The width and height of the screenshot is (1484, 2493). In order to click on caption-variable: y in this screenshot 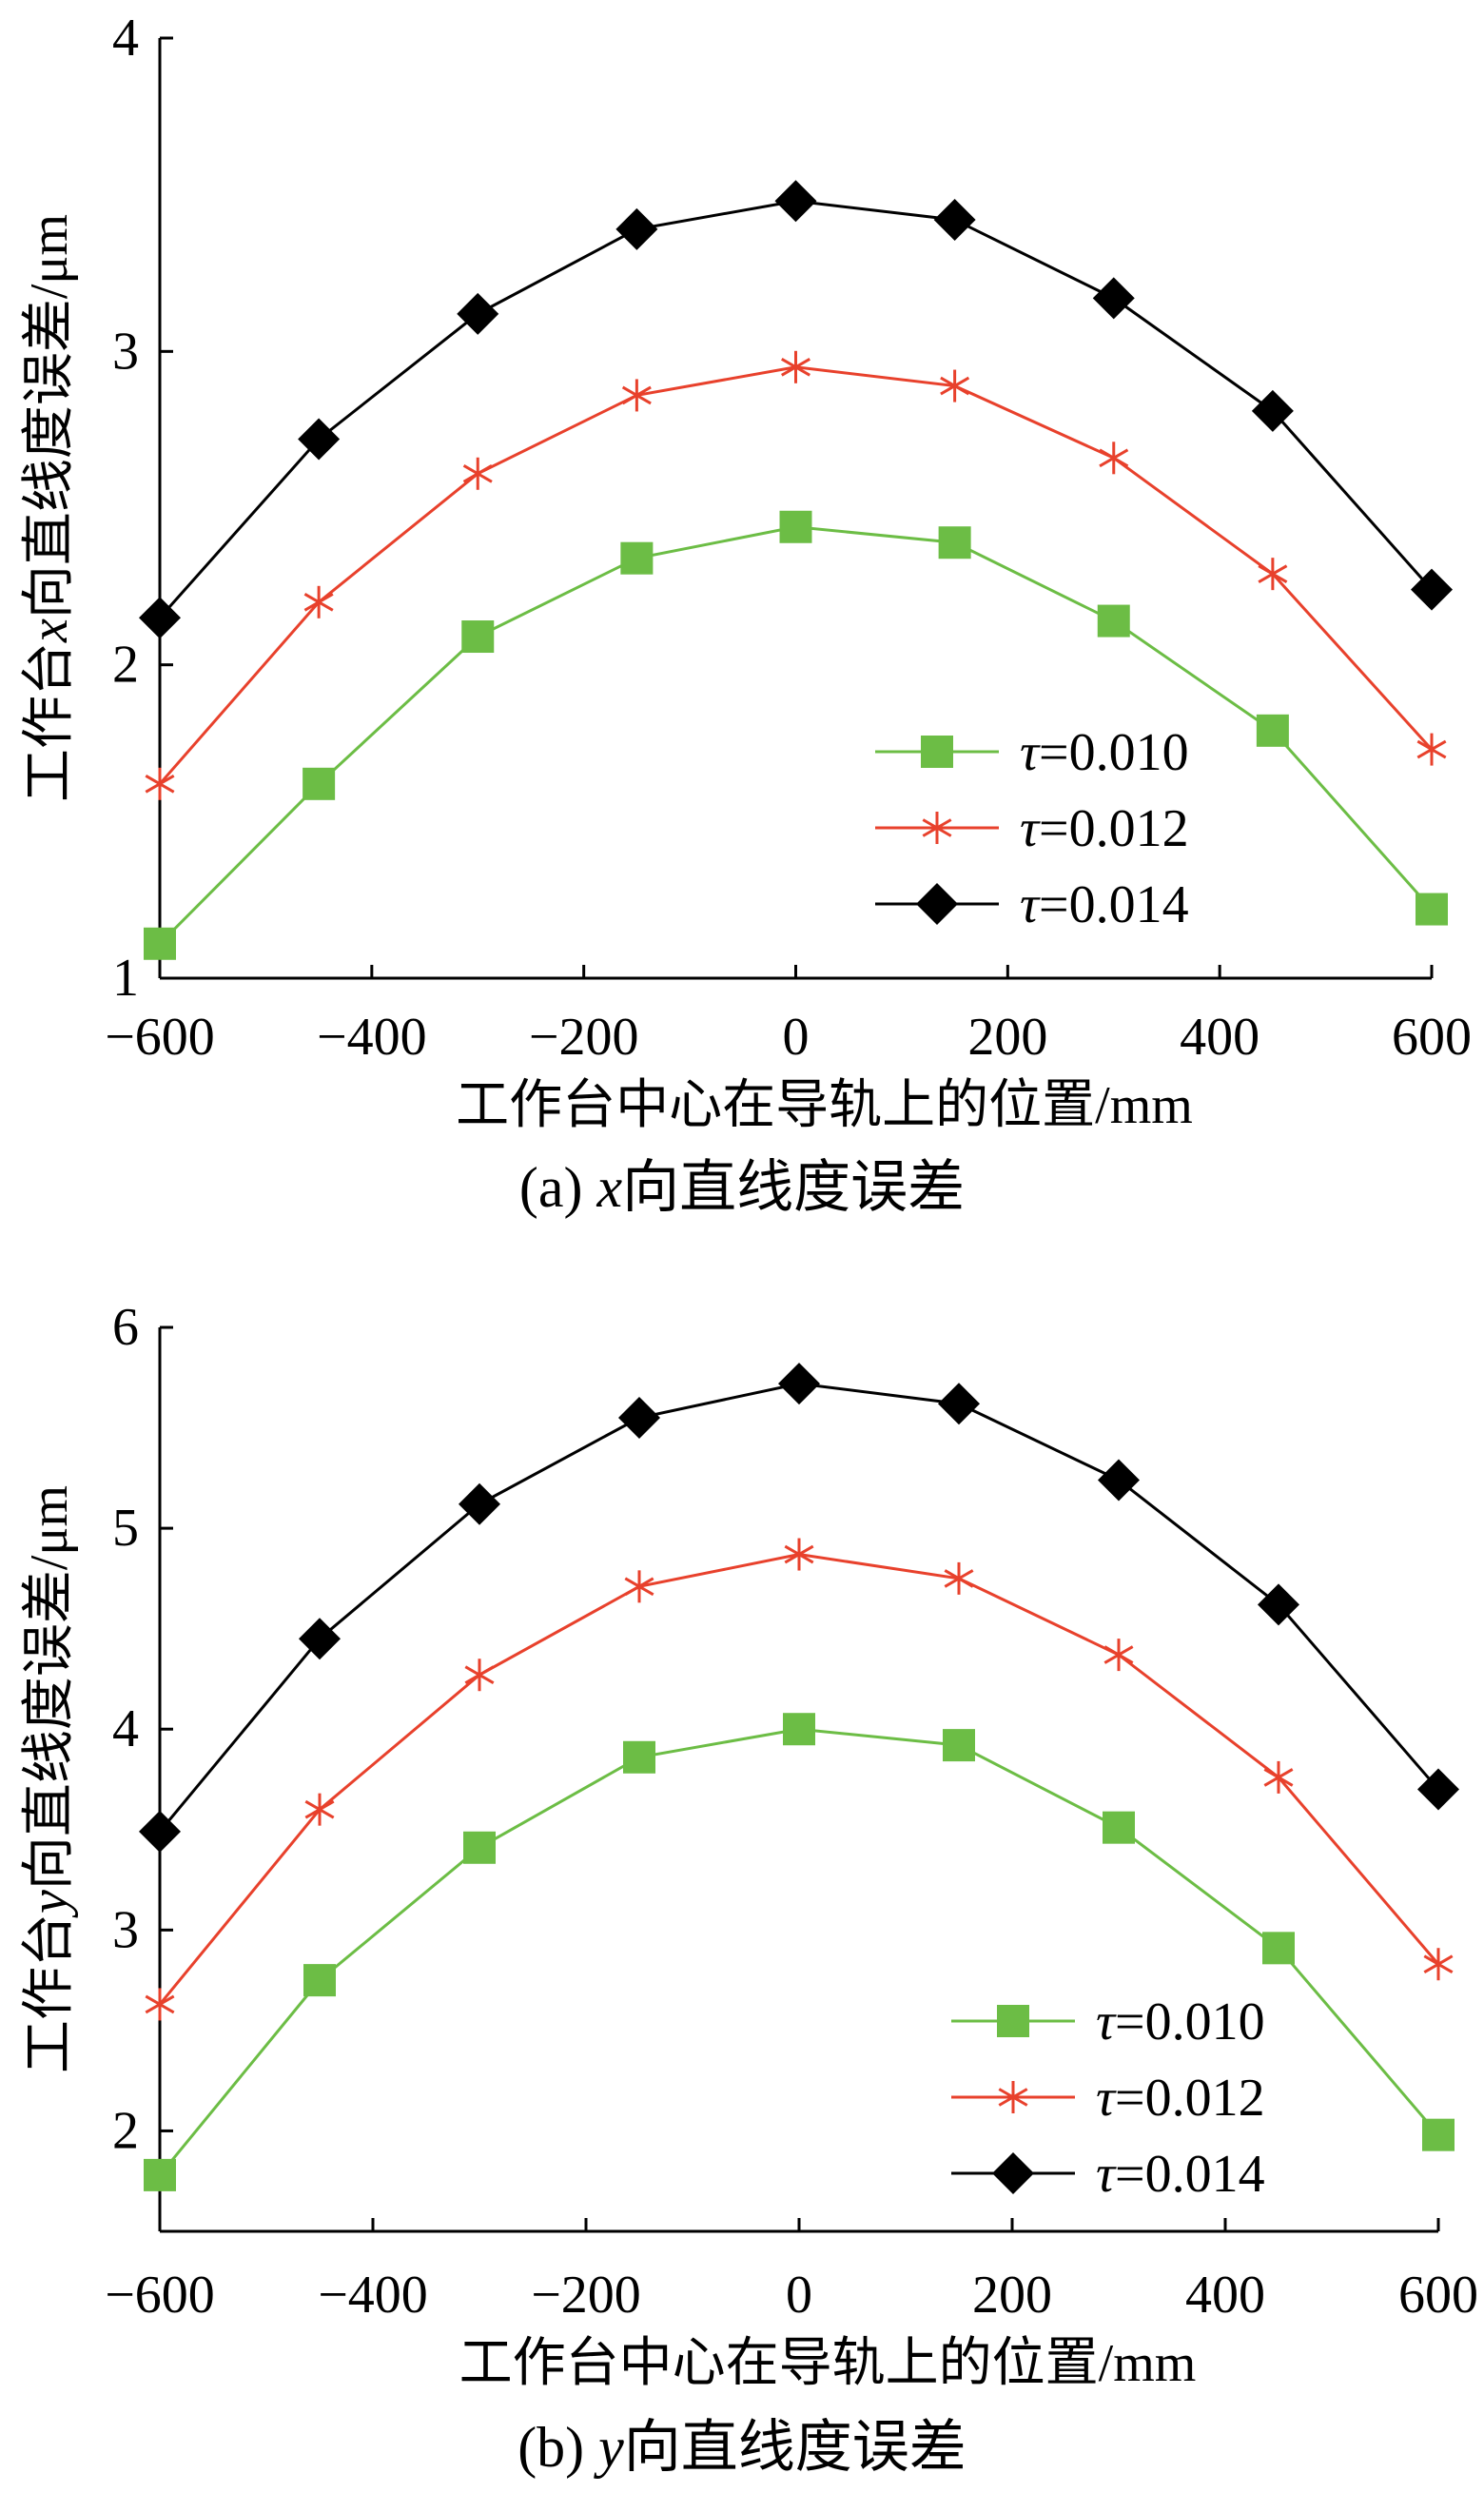, I will do `click(608, 2447)`.